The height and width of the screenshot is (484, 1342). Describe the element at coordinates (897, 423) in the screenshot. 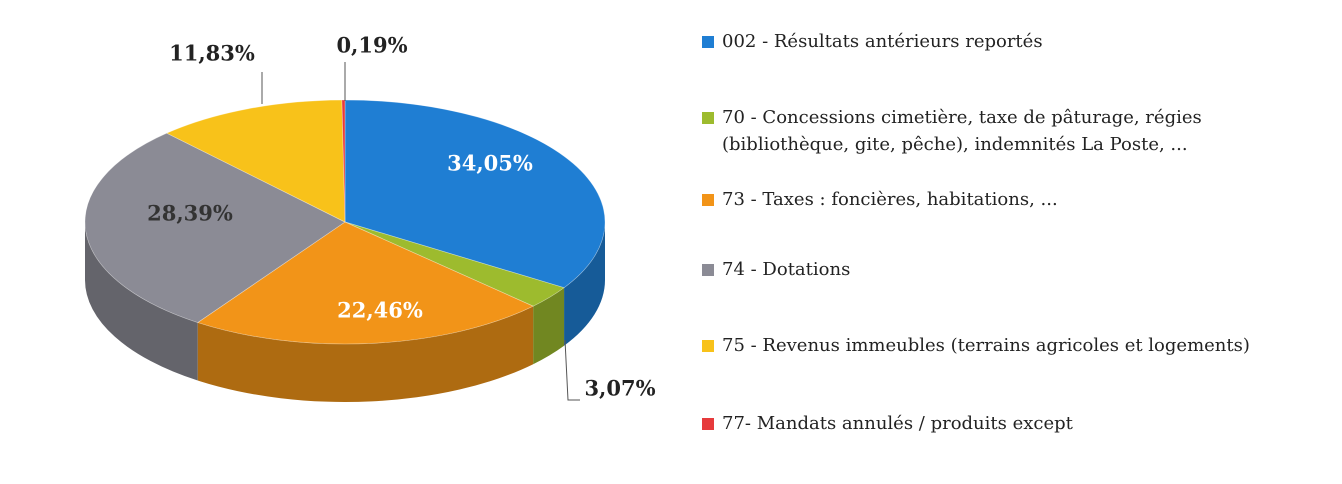

I see `legend-label: 77- Mandats annulés / produits except` at that location.